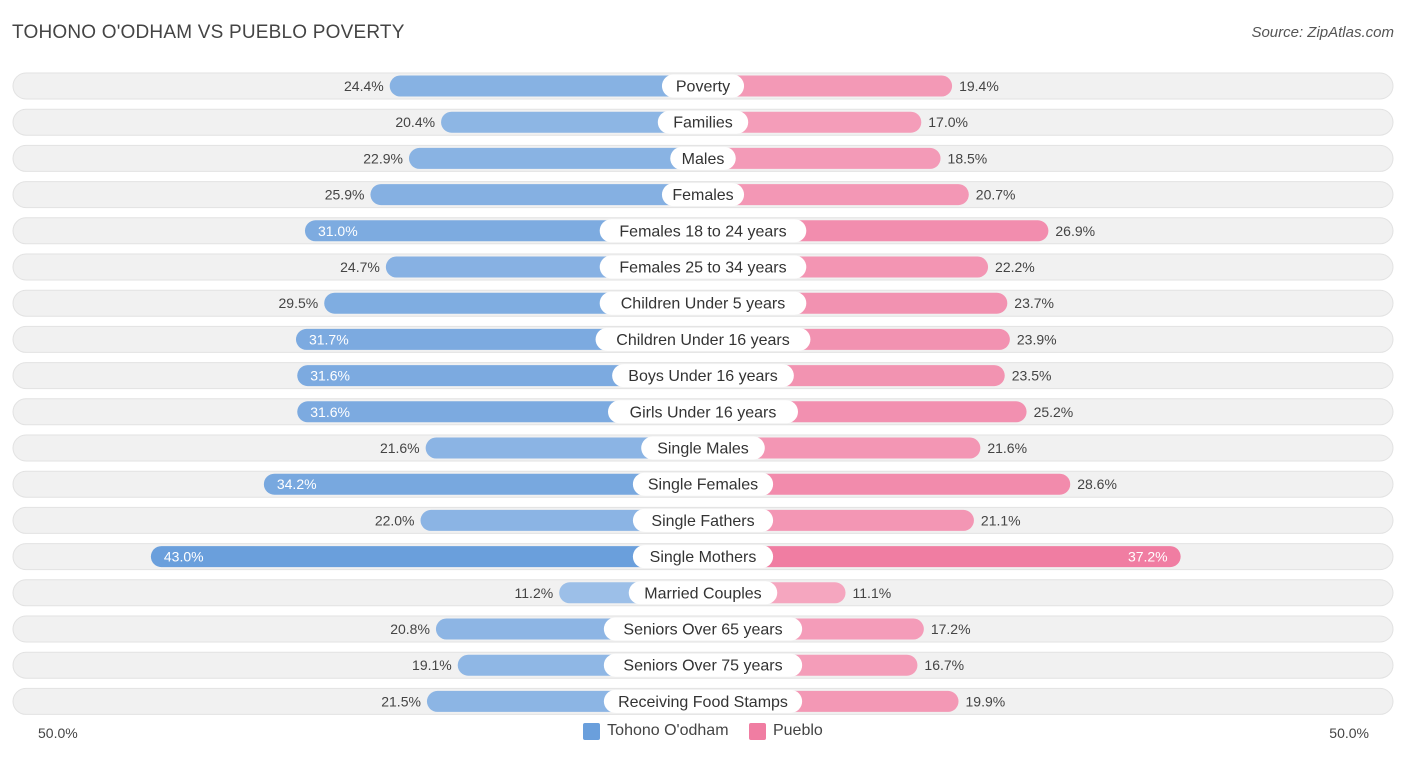 The height and width of the screenshot is (758, 1406). Describe the element at coordinates (360, 267) in the screenshot. I see `value-label-left: 24.7%` at that location.